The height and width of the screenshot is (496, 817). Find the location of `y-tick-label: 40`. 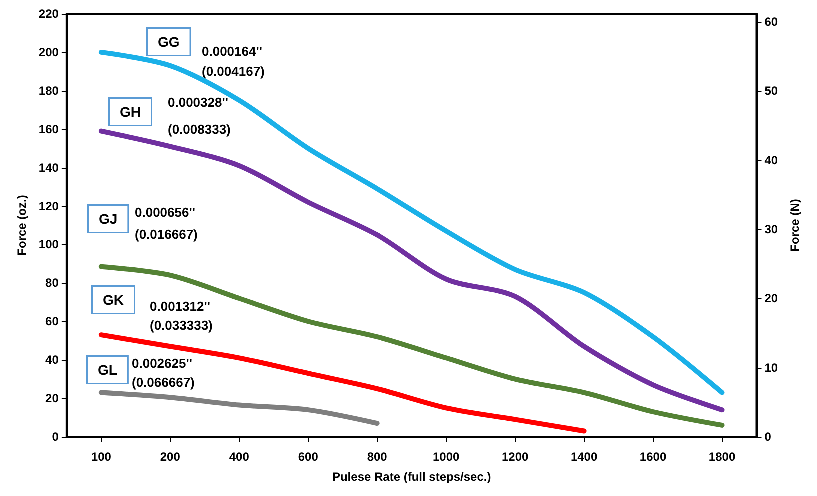

y-tick-label: 40 is located at coordinates (53, 360).